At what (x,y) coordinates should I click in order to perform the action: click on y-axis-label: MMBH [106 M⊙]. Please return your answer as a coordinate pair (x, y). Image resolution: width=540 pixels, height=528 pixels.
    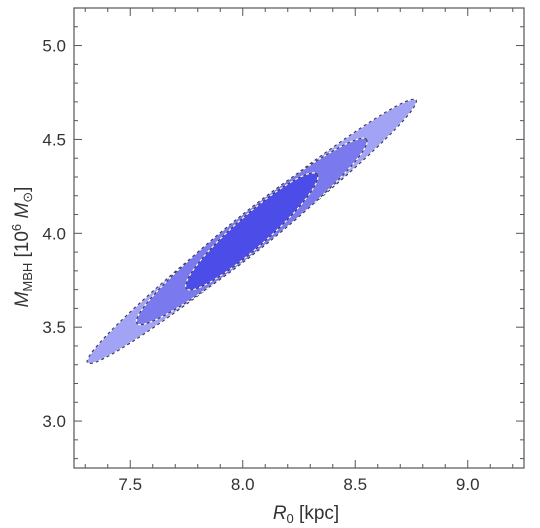
    Looking at the image, I should click on (22, 247).